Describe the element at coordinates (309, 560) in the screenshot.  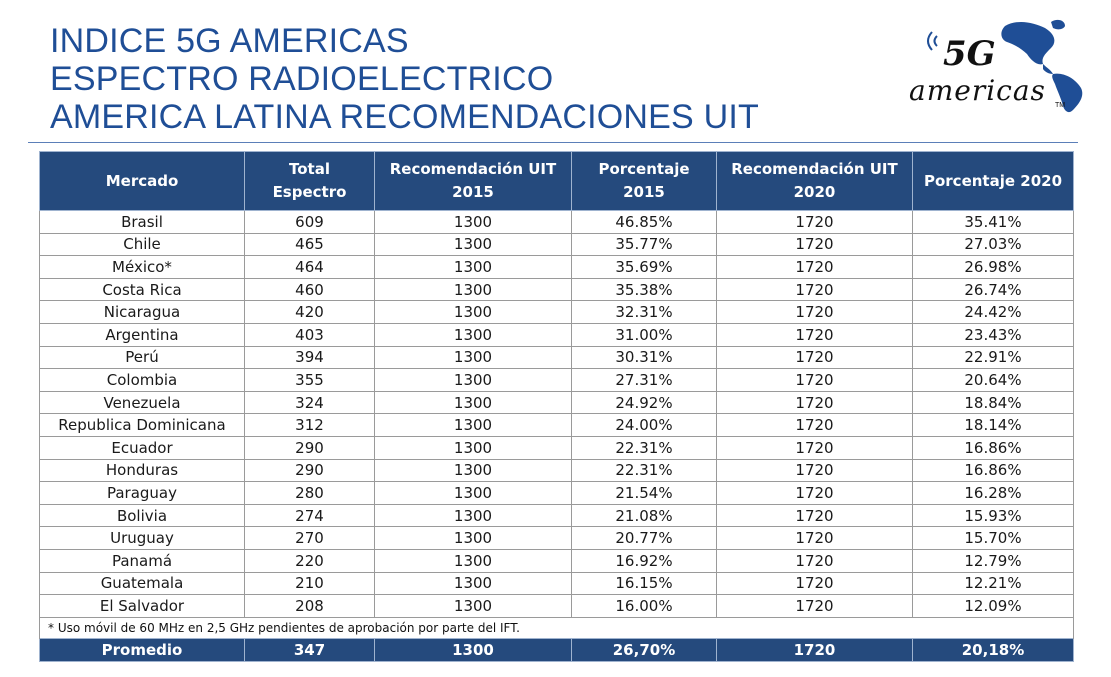
I see `cell-total-espectro: 220` at that location.